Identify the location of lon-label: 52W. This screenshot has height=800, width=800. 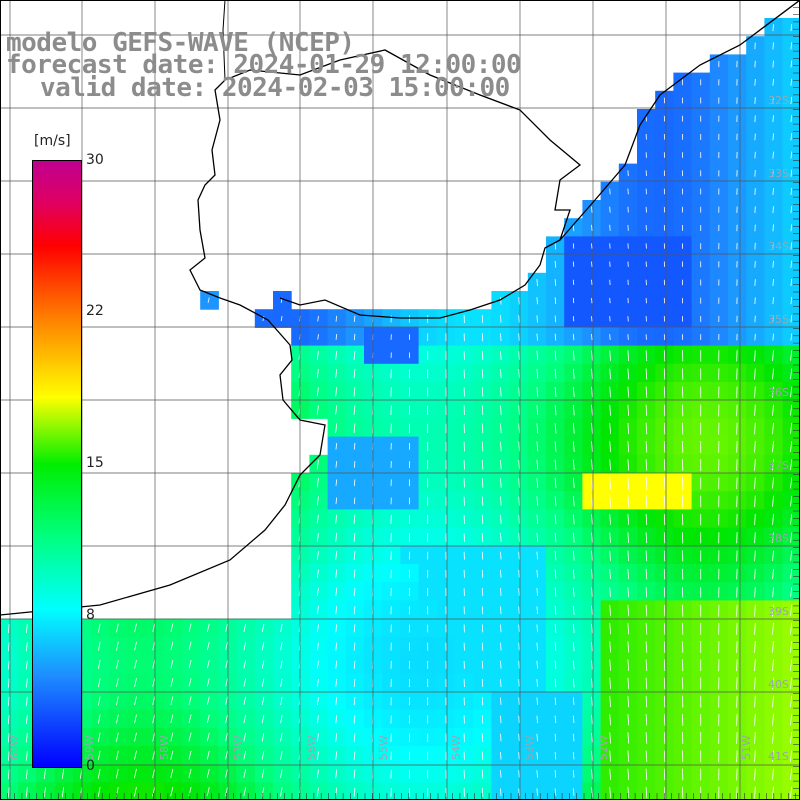
(603, 747).